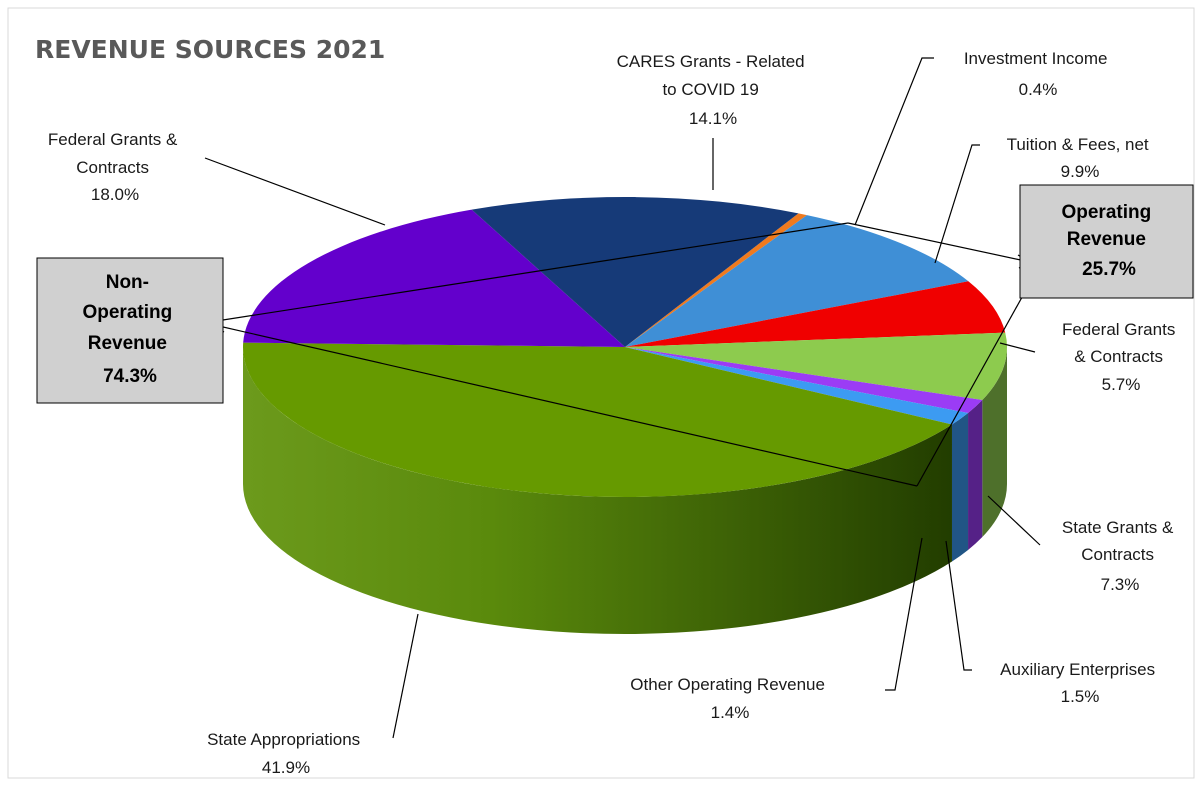  Describe the element at coordinates (286, 753) in the screenshot. I see `label-state-appropriations: State Appropriations 41.9%` at that location.